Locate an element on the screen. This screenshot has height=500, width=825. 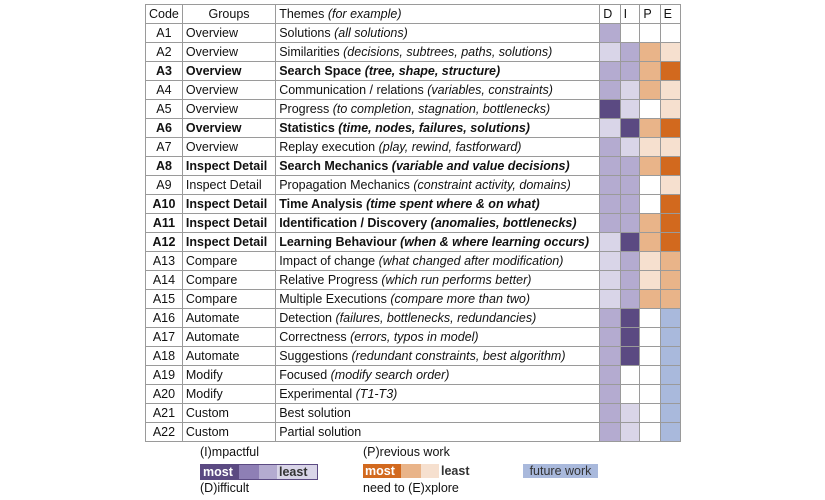
row-theme-example: (to completion, stagnation, bottlenecks) is located at coordinates (441, 109).